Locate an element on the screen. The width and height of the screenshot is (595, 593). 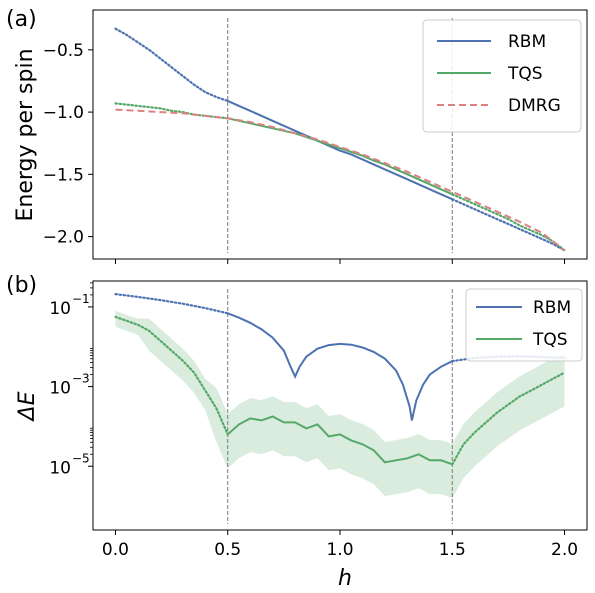
panel-a-legend-dmrg: DMRG is located at coordinates (534, 106).